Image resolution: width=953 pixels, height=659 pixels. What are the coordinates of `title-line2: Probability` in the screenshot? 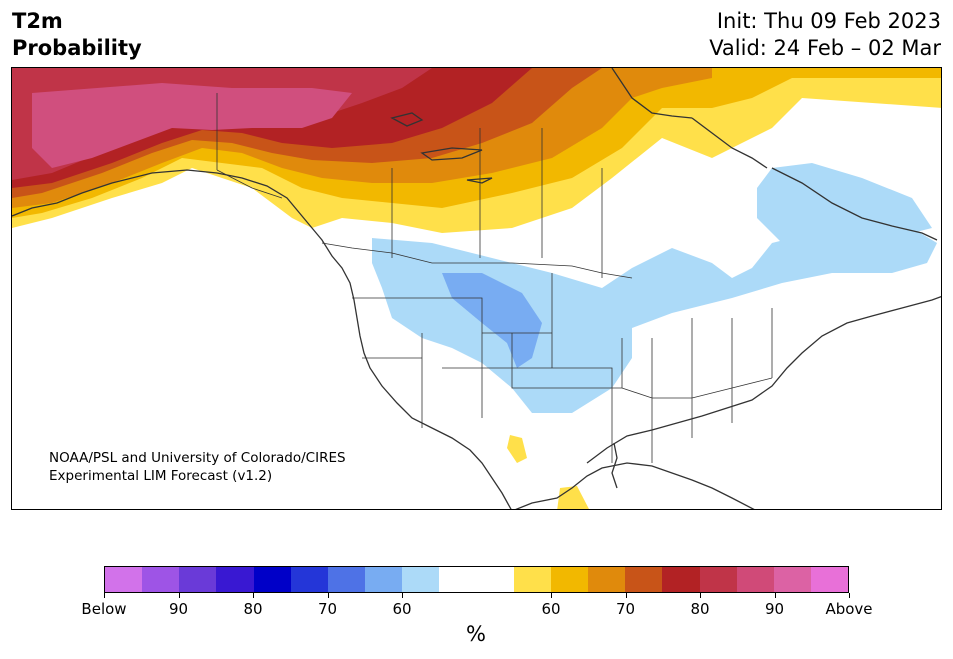 It's located at (77, 48).